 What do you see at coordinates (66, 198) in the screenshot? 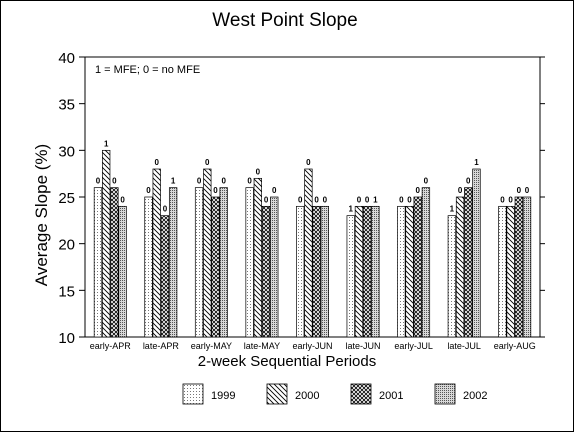
I see `y-tick-label: 25` at bounding box center [66, 198].